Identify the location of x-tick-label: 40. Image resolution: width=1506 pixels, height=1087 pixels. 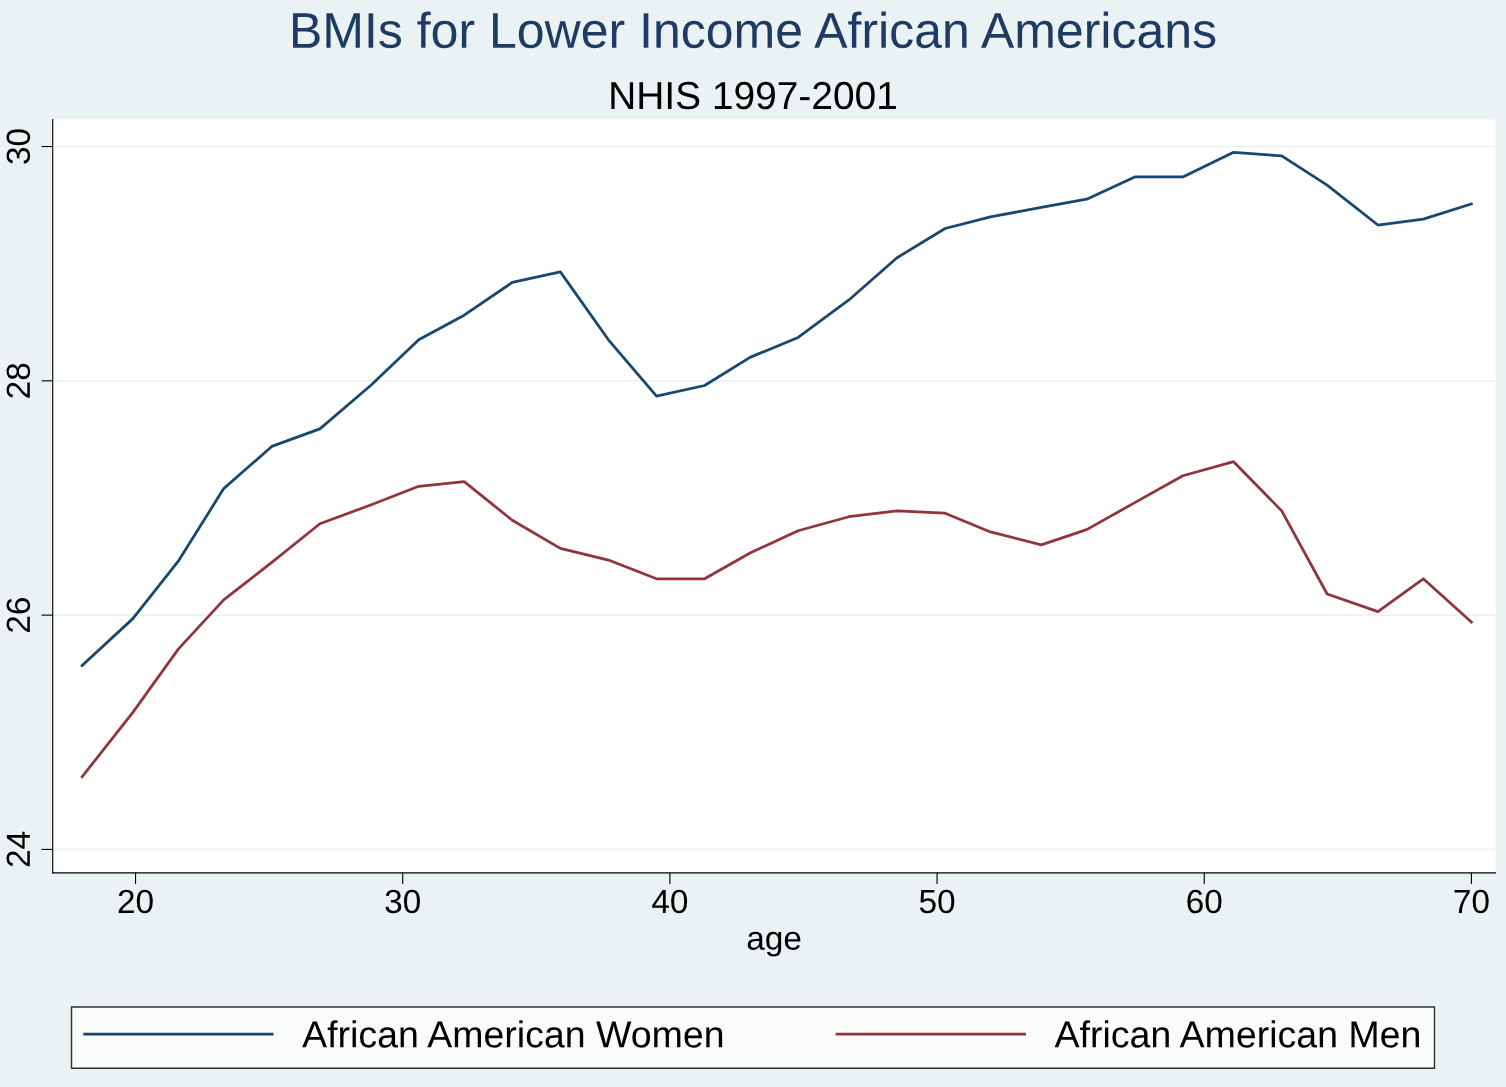
(670, 901).